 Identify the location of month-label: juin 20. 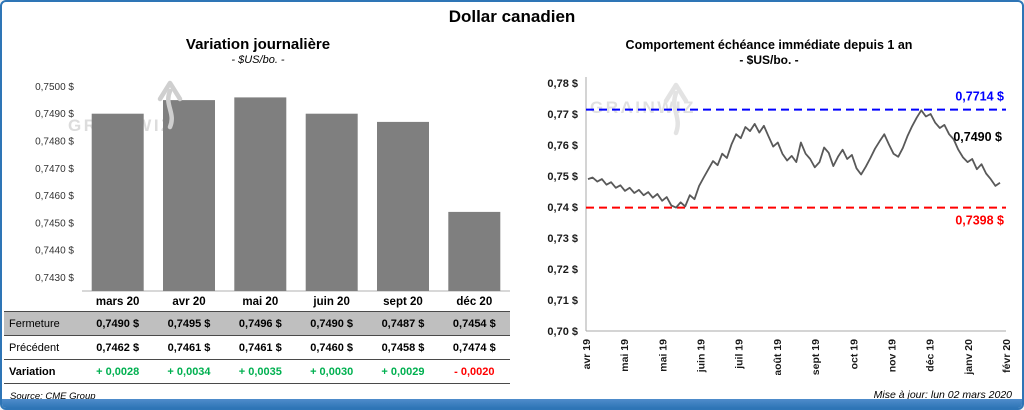
(331, 302).